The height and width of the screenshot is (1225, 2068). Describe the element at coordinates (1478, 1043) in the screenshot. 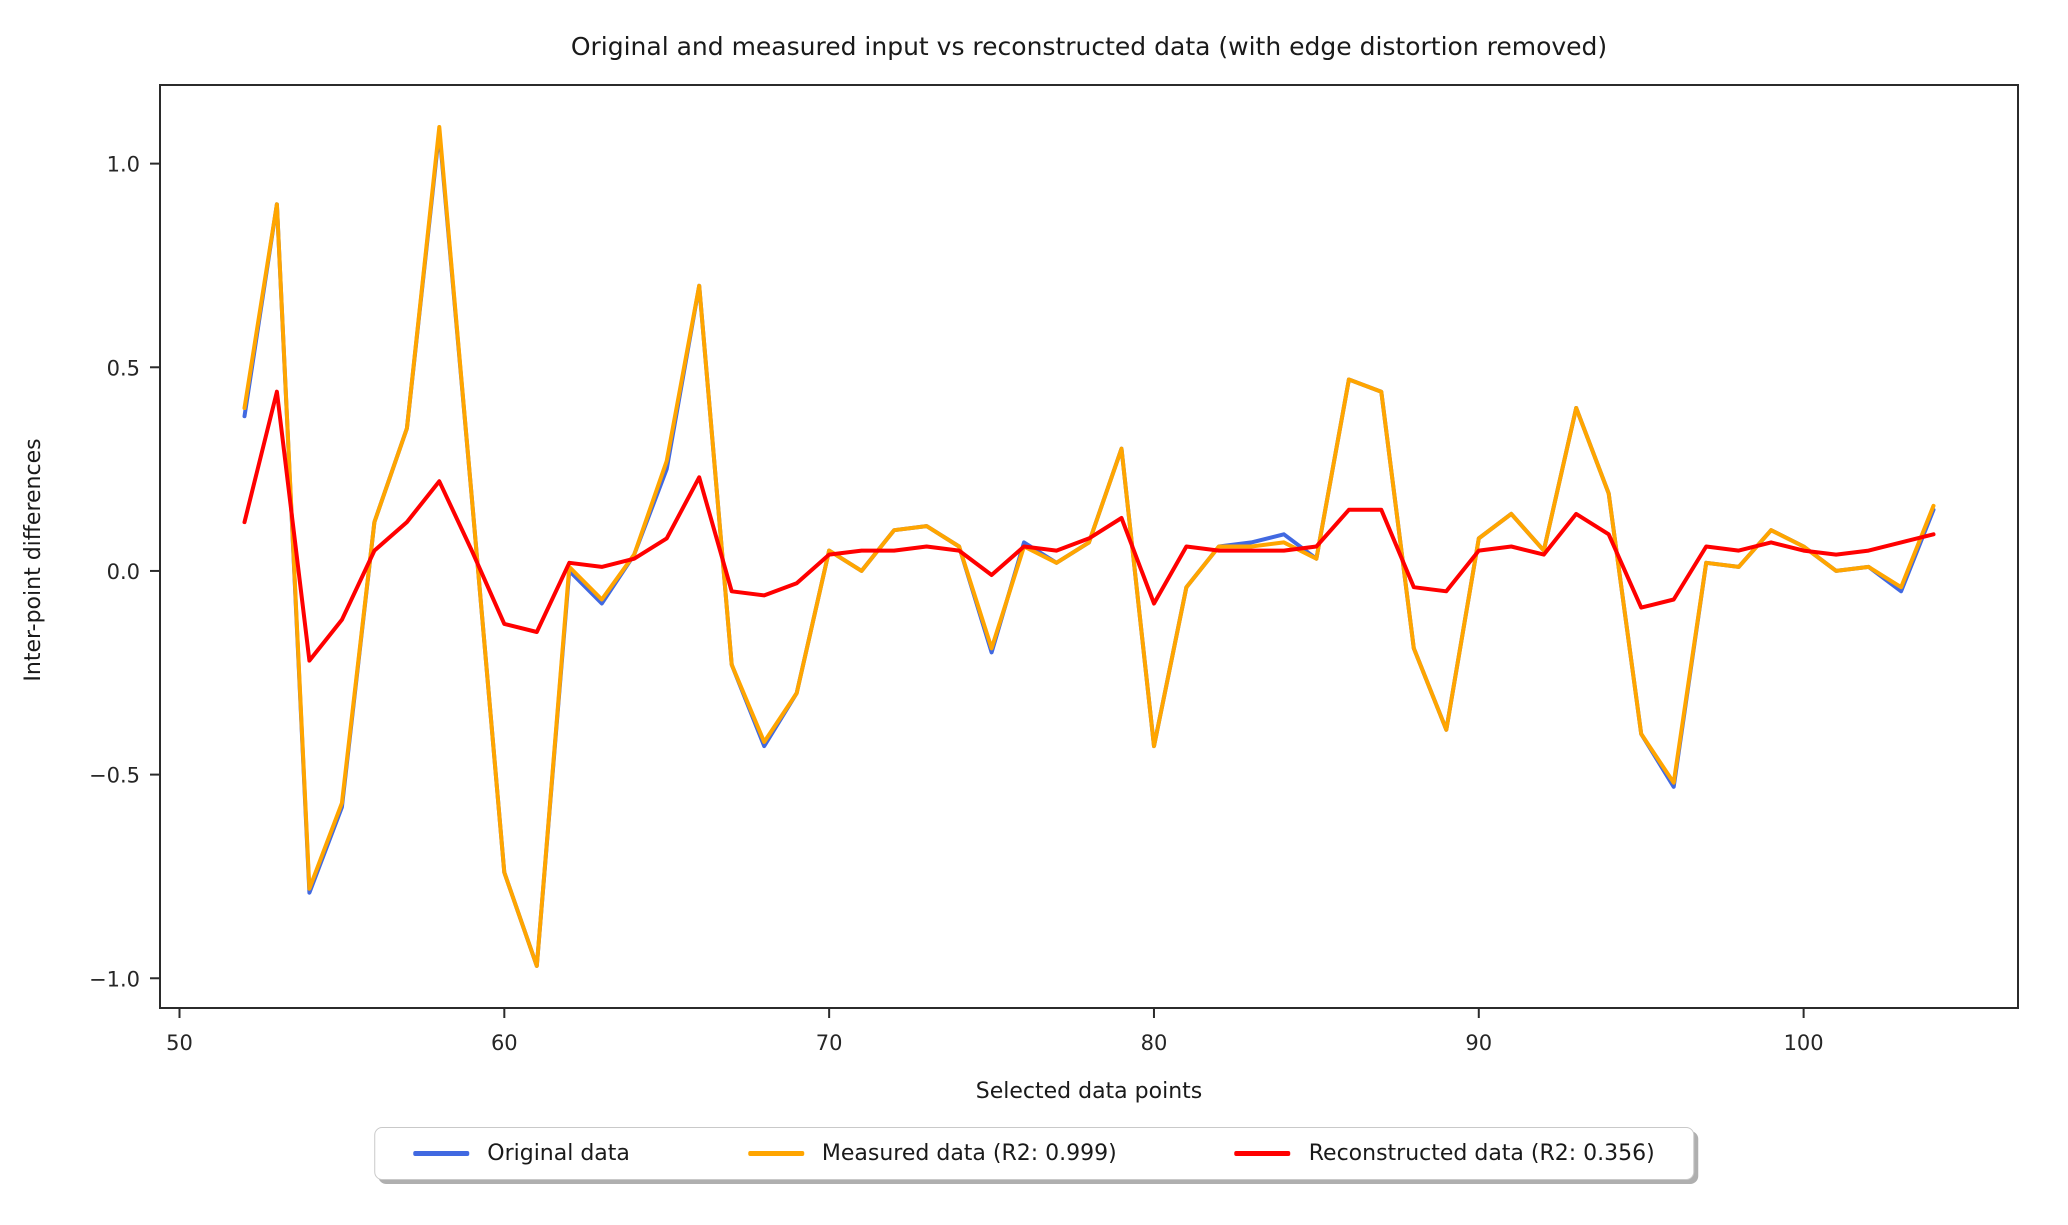

I see `x-tick-label: 90` at that location.